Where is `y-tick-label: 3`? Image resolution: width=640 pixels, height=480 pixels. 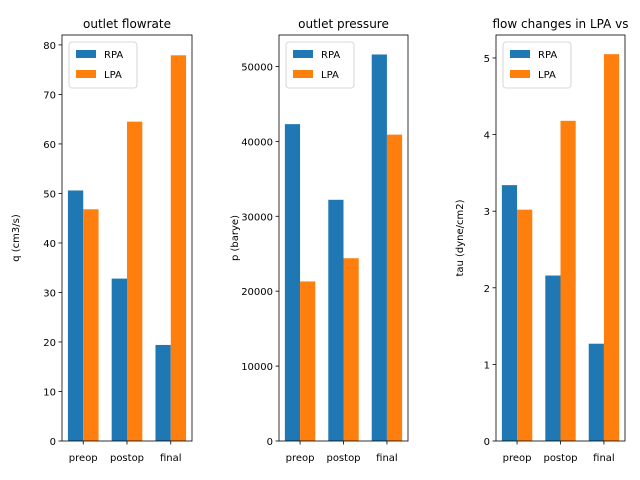
y-tick-label: 3 is located at coordinates (487, 212).